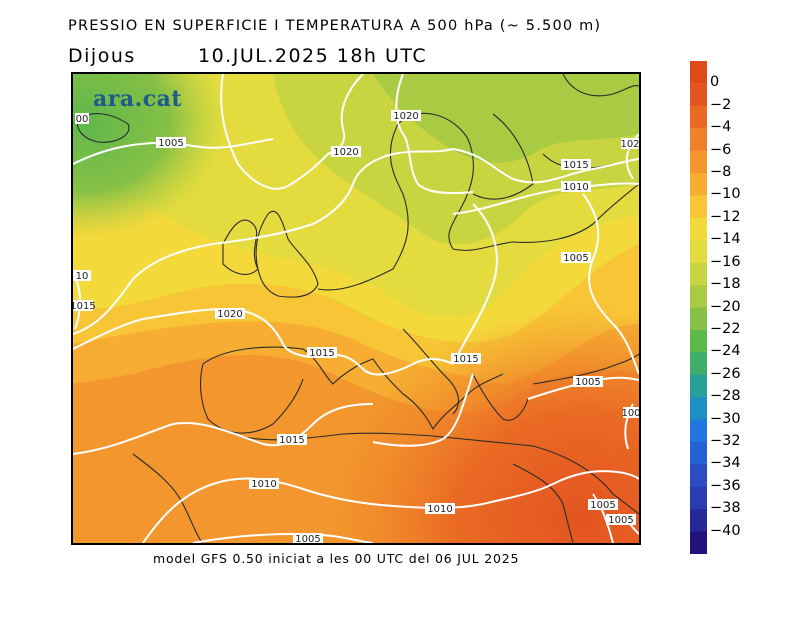 The image size is (800, 617). What do you see at coordinates (82, 119) in the screenshot?
I see `isobar-label: 00` at bounding box center [82, 119].